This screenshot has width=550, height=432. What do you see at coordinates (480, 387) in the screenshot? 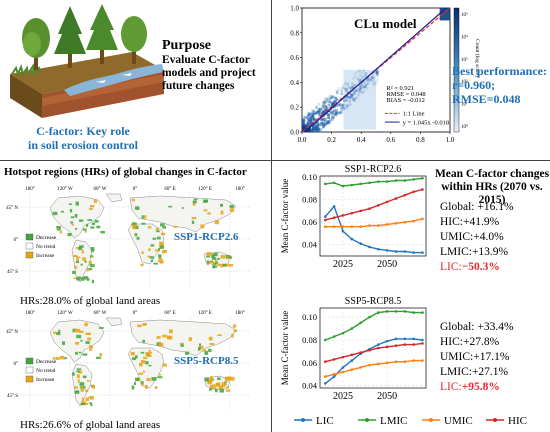
I see `ssp5-lic-value: +95.8%` at bounding box center [480, 387].